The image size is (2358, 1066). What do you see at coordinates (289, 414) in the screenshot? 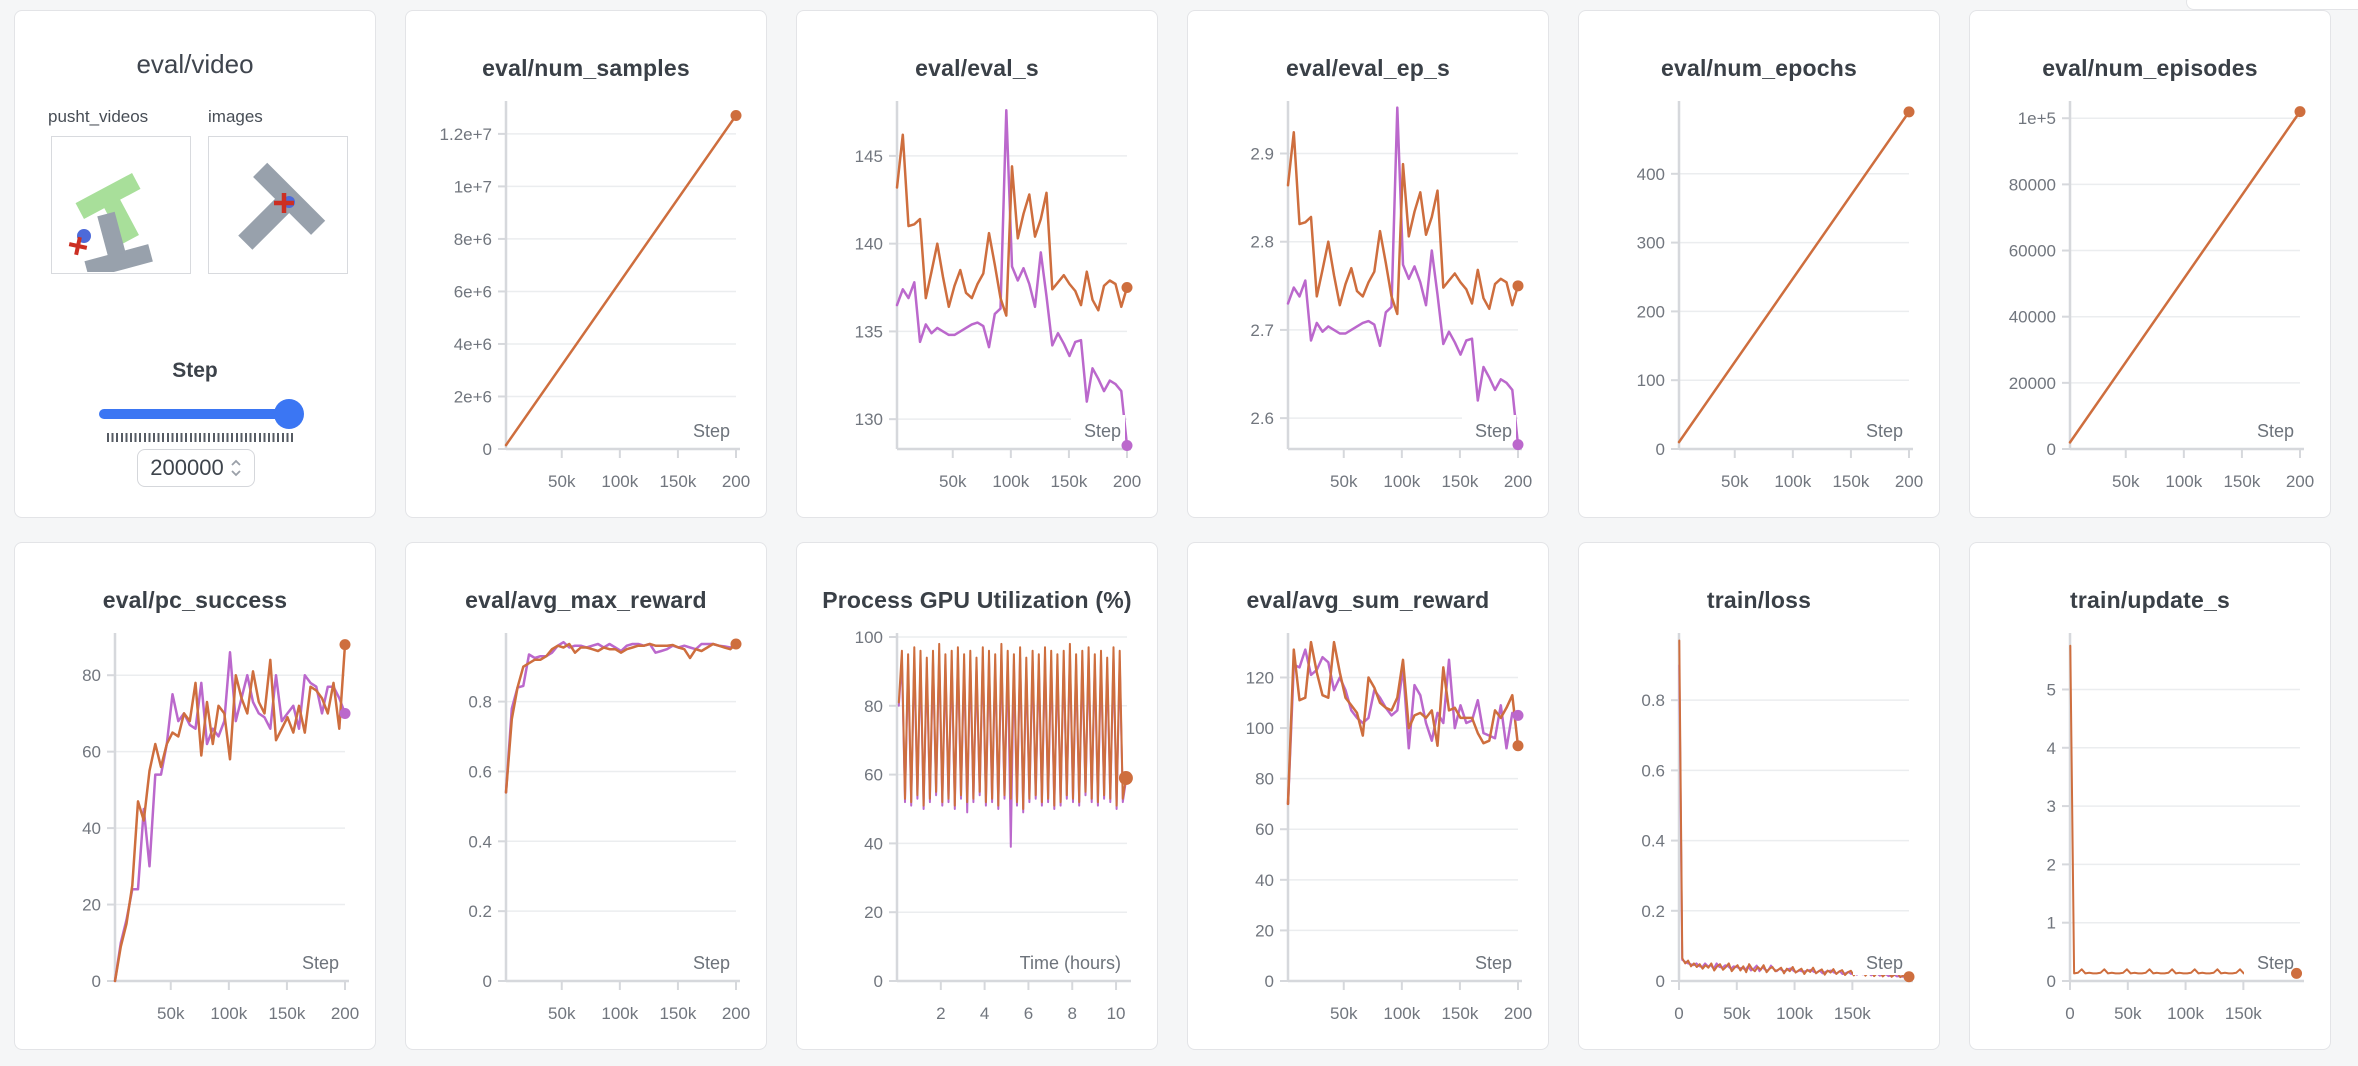
I see `step-slider-thumb` at bounding box center [289, 414].